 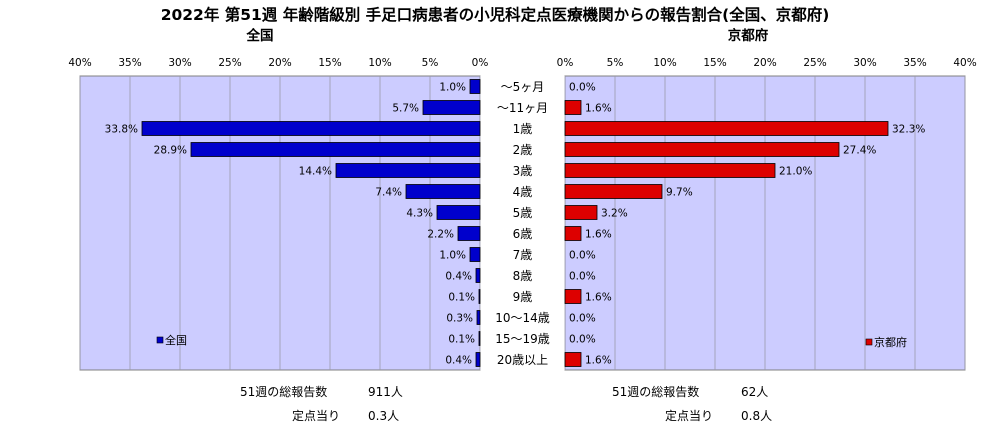 I want to click on right-tick-label: 5%, so click(x=615, y=63).